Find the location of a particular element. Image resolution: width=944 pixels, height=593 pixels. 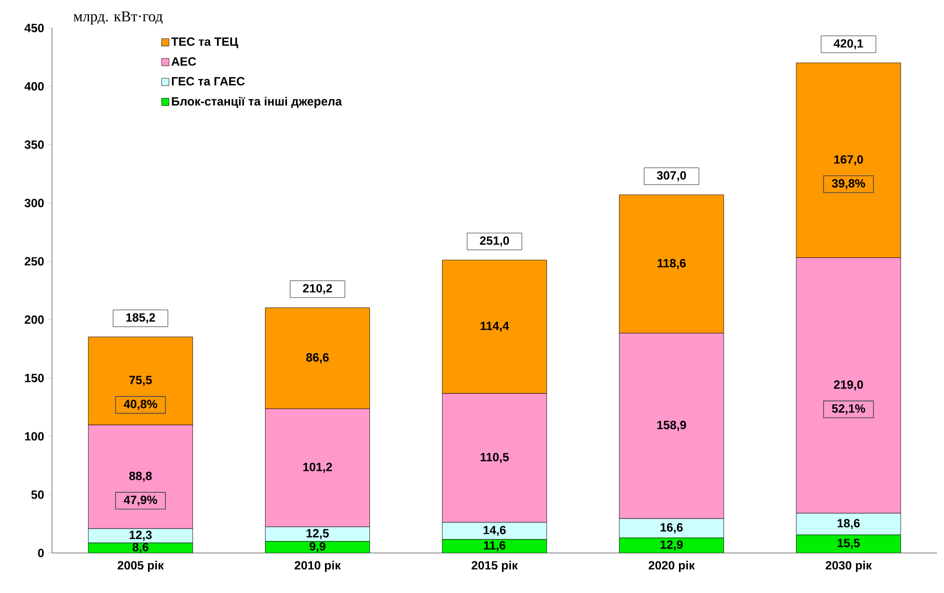

annotation: 47,9% is located at coordinates (141, 501).